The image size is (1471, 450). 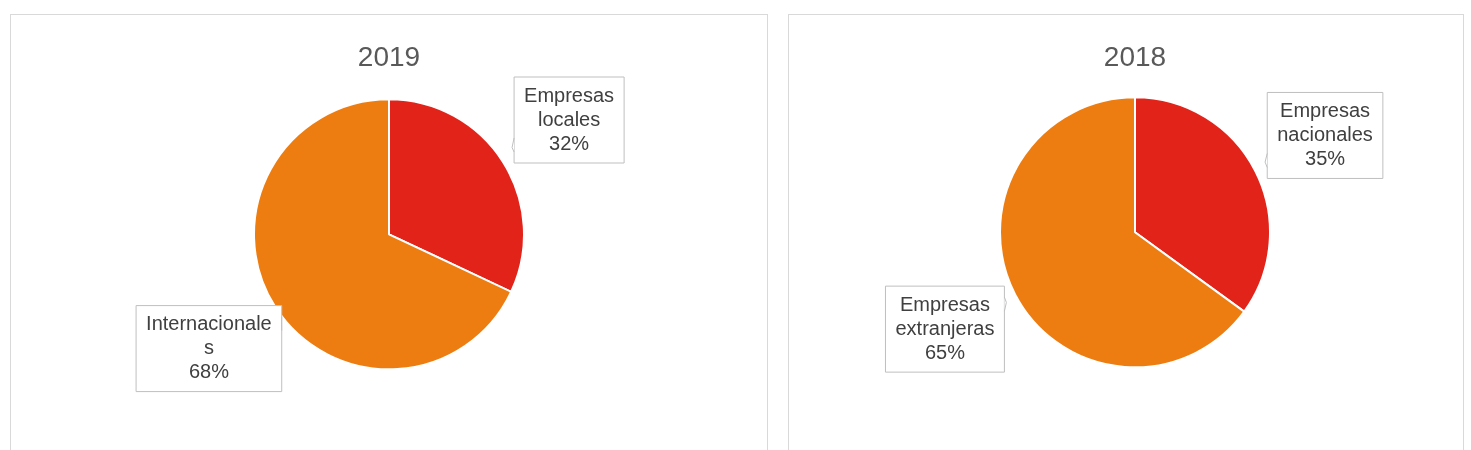 I want to click on data-label: 68%, so click(x=209, y=371).